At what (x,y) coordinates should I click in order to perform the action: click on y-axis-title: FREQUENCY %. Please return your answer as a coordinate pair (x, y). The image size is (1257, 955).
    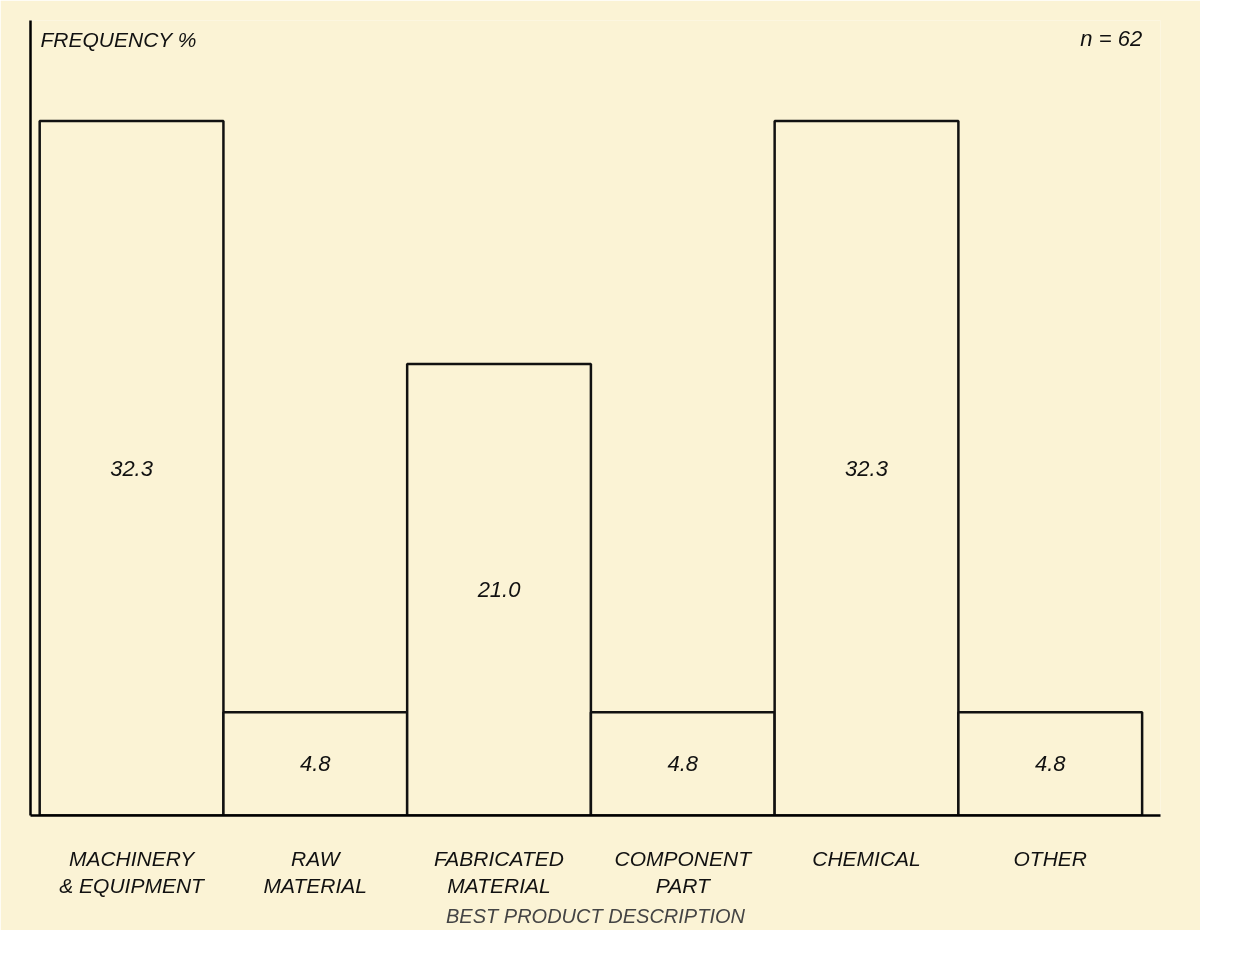
    Looking at the image, I should click on (118, 39).